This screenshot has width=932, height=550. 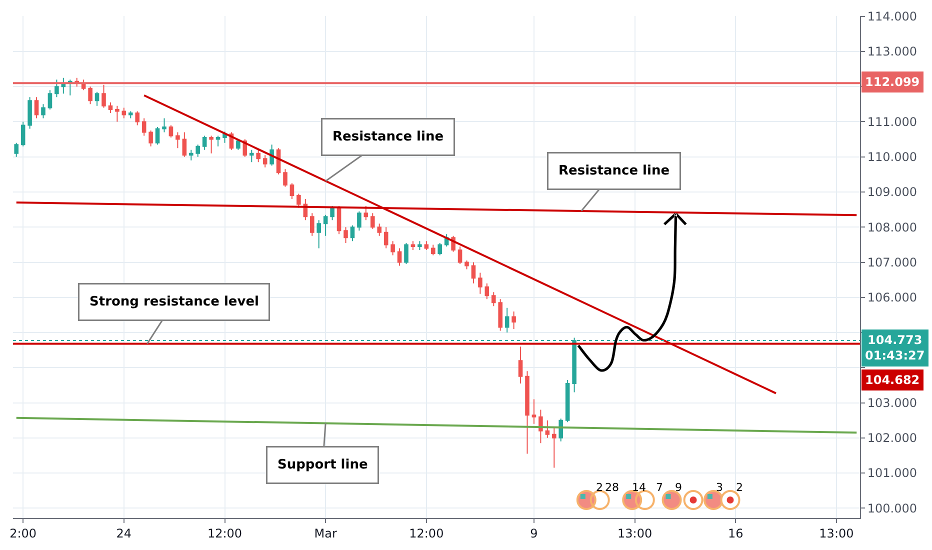 What do you see at coordinates (174, 302) in the screenshot?
I see `annotation: Strong resistance level` at bounding box center [174, 302].